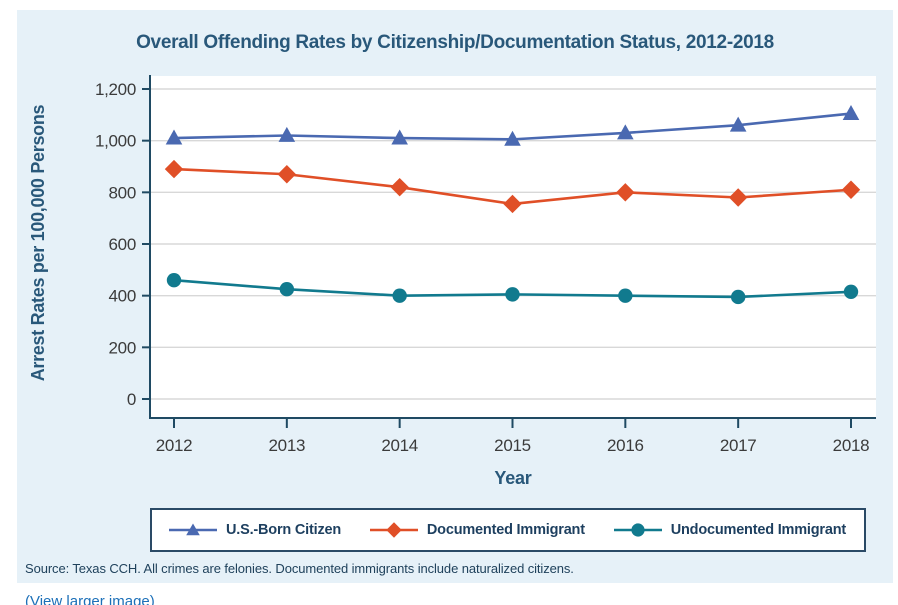 This screenshot has height=605, width=898. What do you see at coordinates (174, 445) in the screenshot?
I see `x-tick-label: 2012` at bounding box center [174, 445].